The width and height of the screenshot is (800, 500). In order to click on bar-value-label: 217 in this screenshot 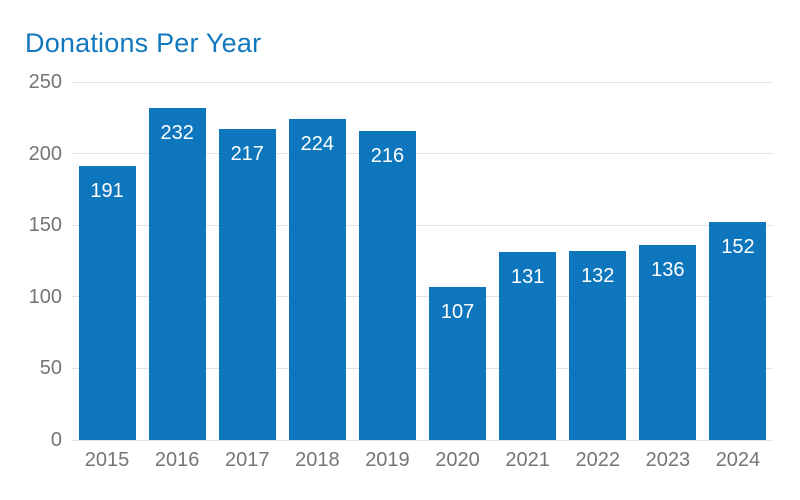, I will do `click(247, 154)`.